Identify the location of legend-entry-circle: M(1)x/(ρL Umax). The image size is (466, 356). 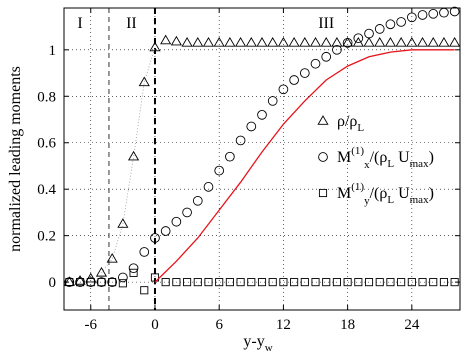
(385, 158).